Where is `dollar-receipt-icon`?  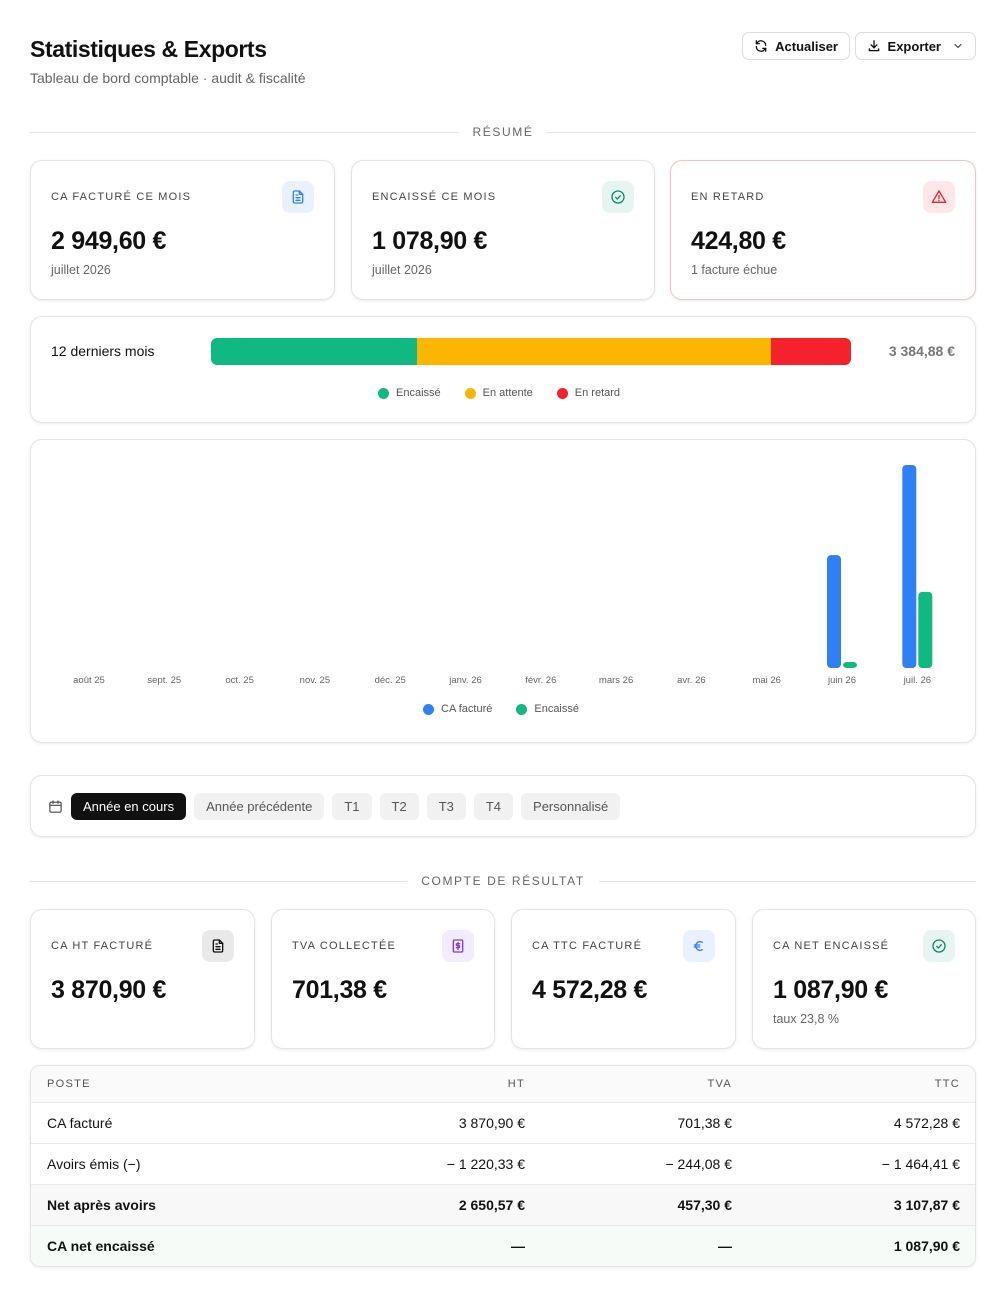 dollar-receipt-icon is located at coordinates (458, 946).